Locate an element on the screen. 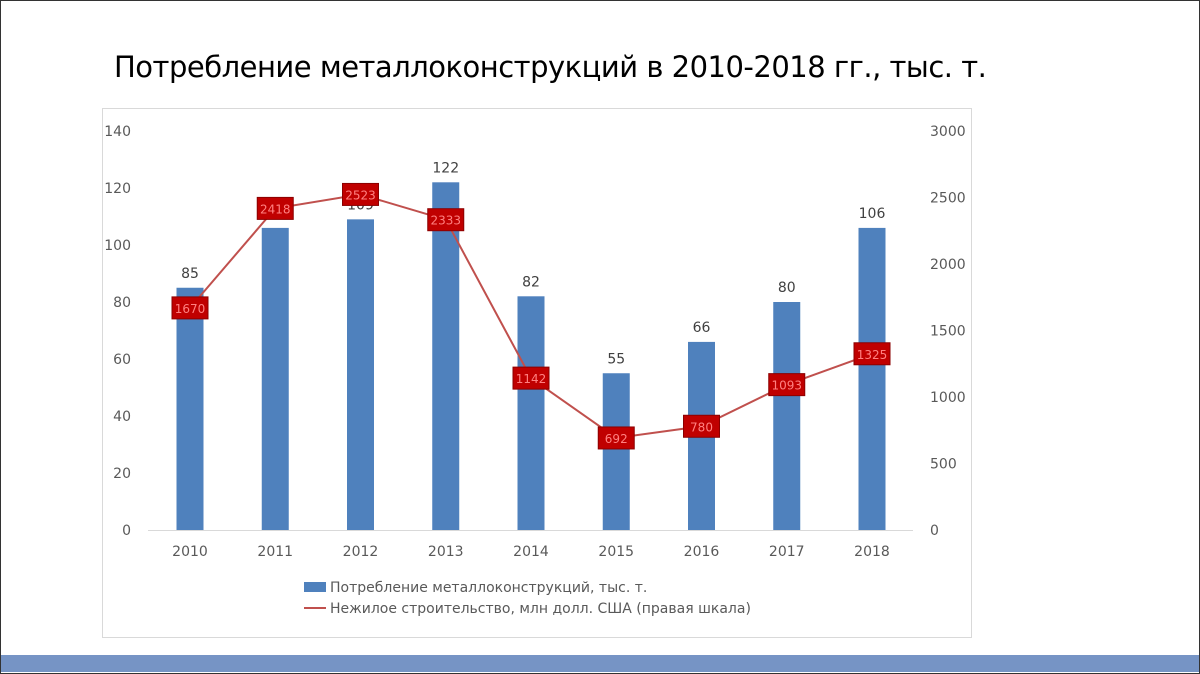 The height and width of the screenshot is (674, 1200). line-label-box-2016 is located at coordinates (701, 426).